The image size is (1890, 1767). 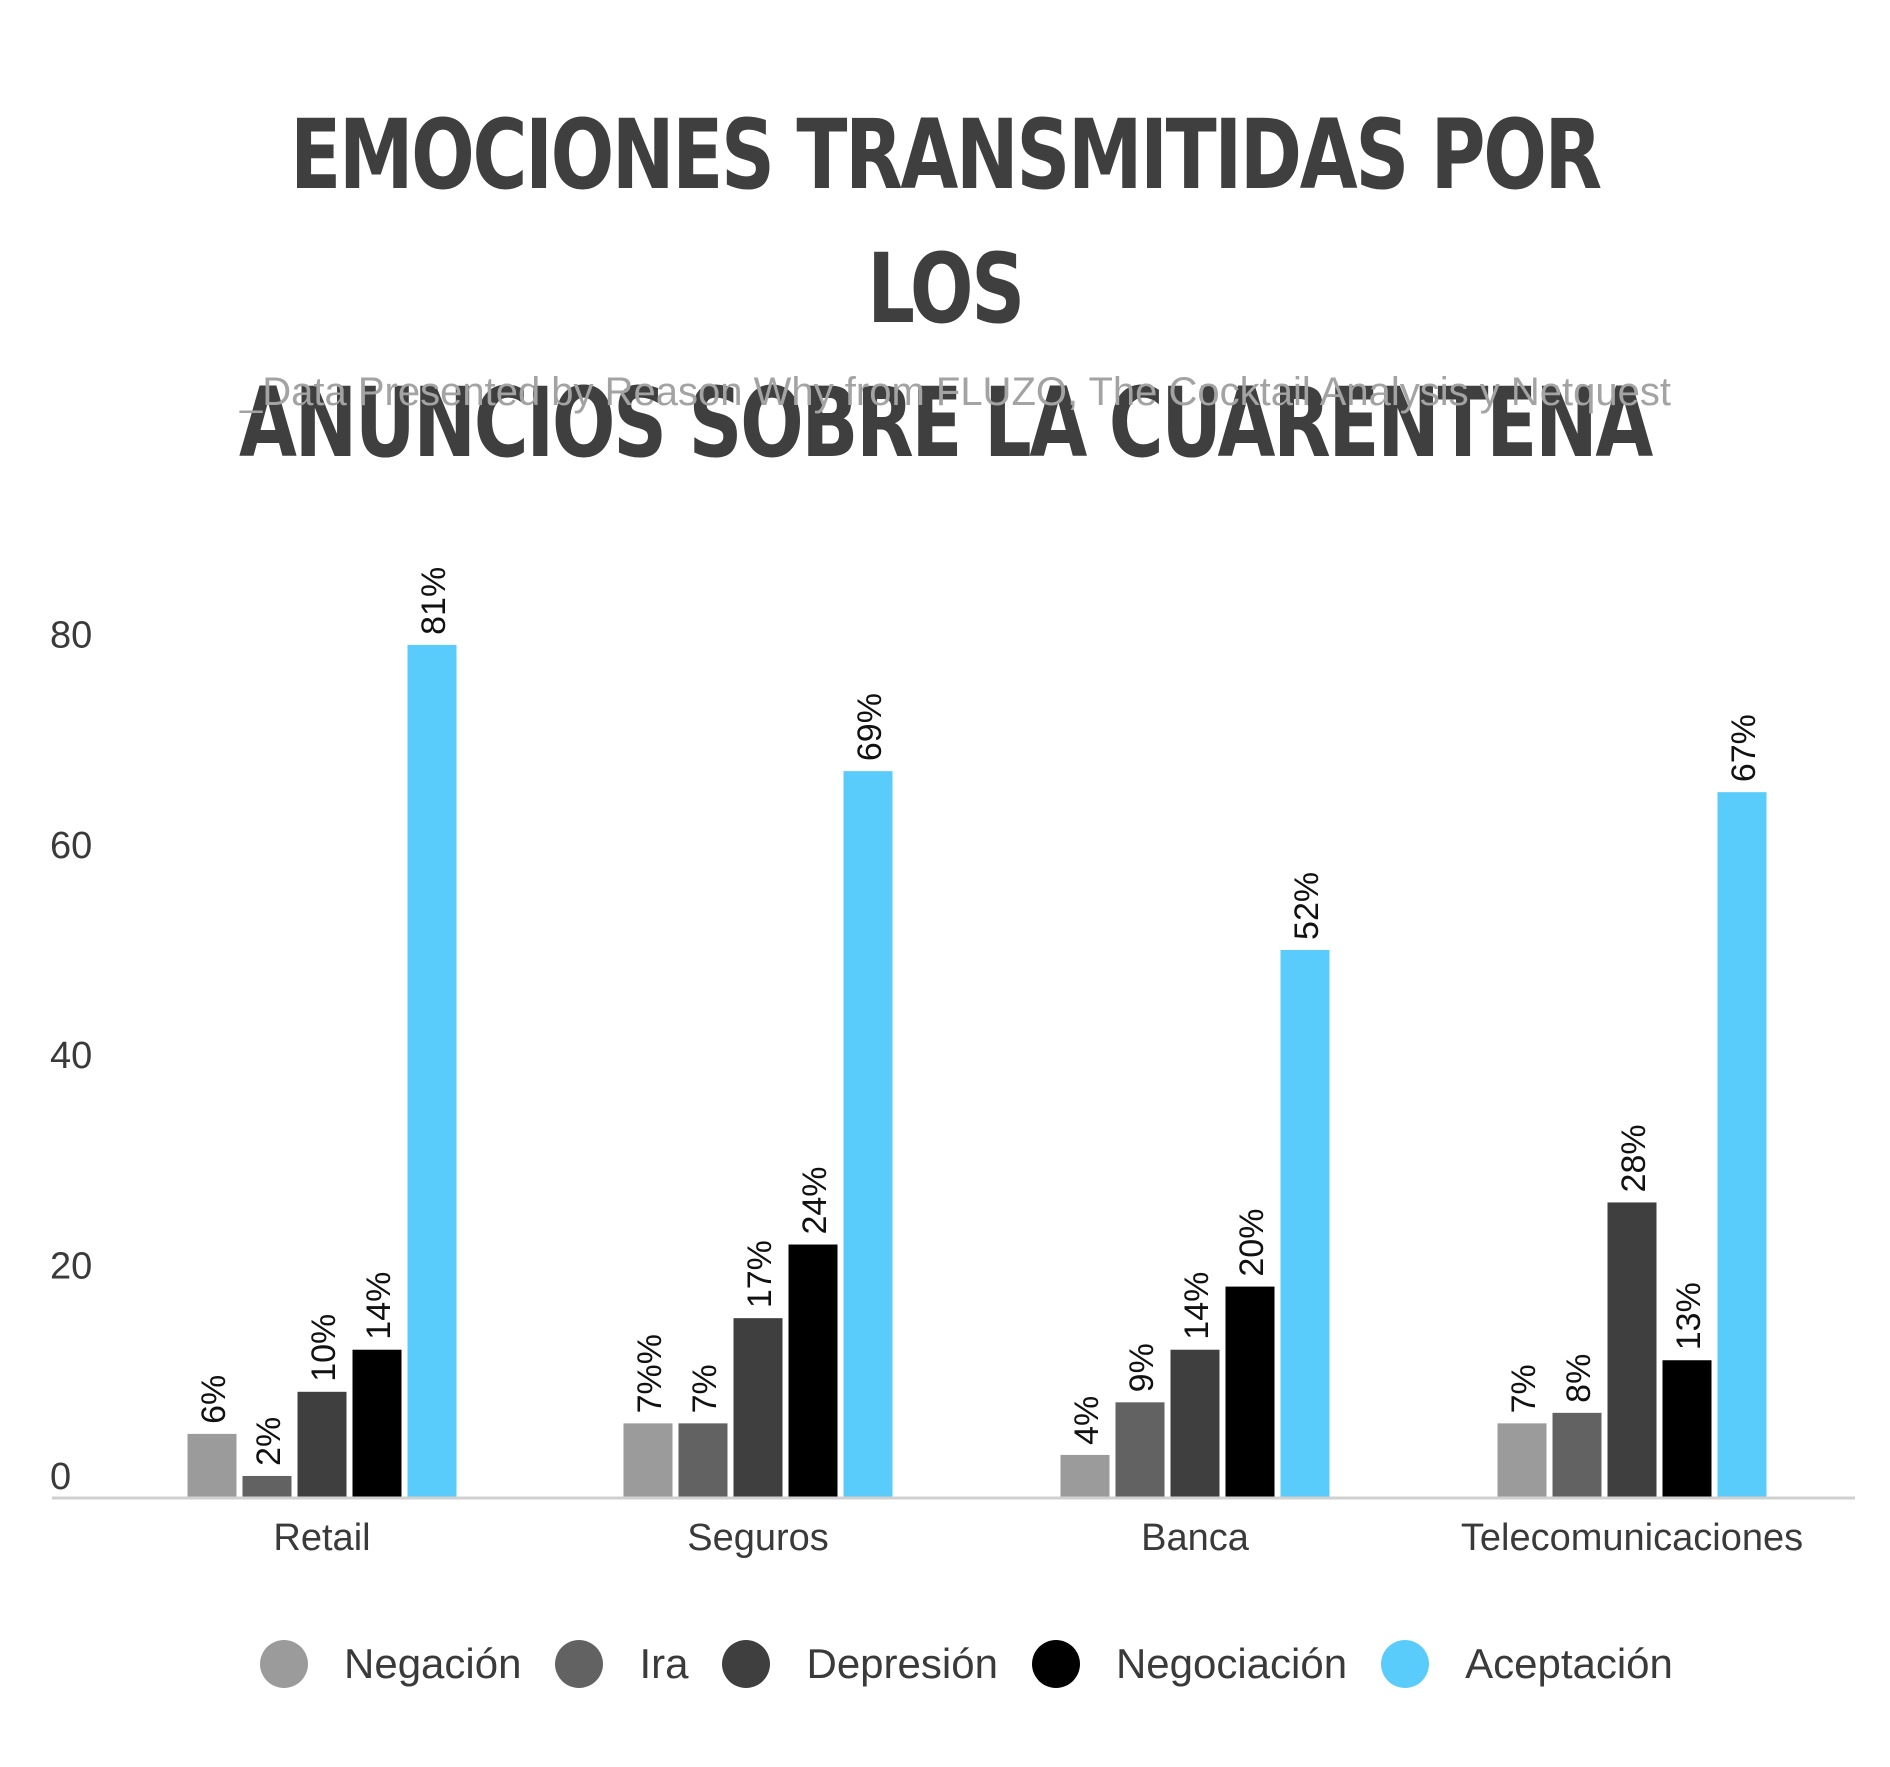 What do you see at coordinates (1195, 1538) in the screenshot?
I see `x-tick-label: Banca` at bounding box center [1195, 1538].